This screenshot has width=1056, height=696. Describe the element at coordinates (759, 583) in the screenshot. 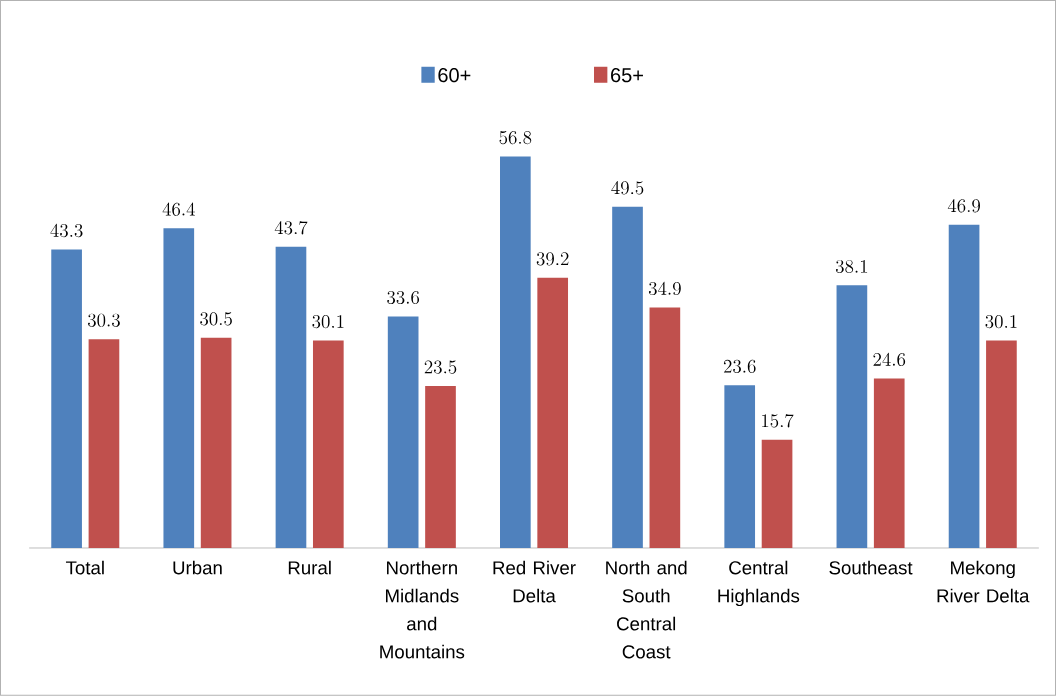

I see `x-tick-label: Central Highlands` at that location.